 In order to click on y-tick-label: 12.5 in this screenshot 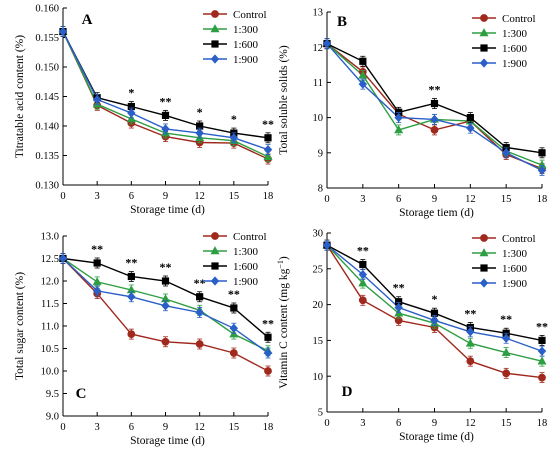, I will do `click(50, 259)`.